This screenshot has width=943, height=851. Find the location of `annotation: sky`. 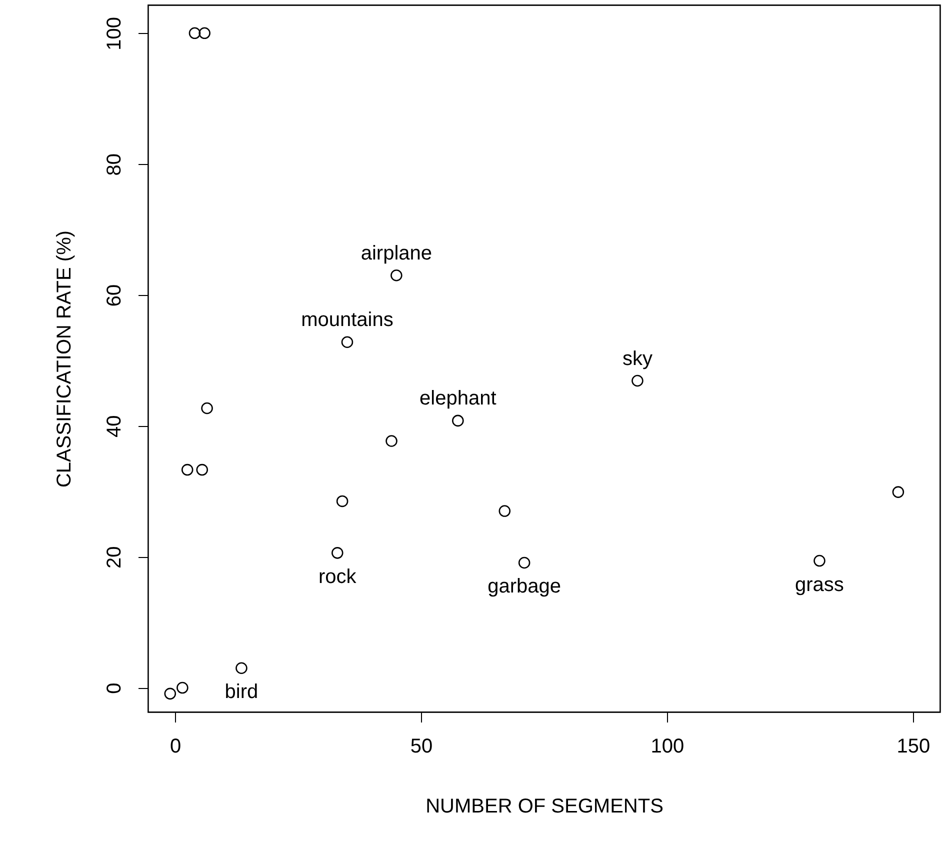

annotation: sky is located at coordinates (637, 359).